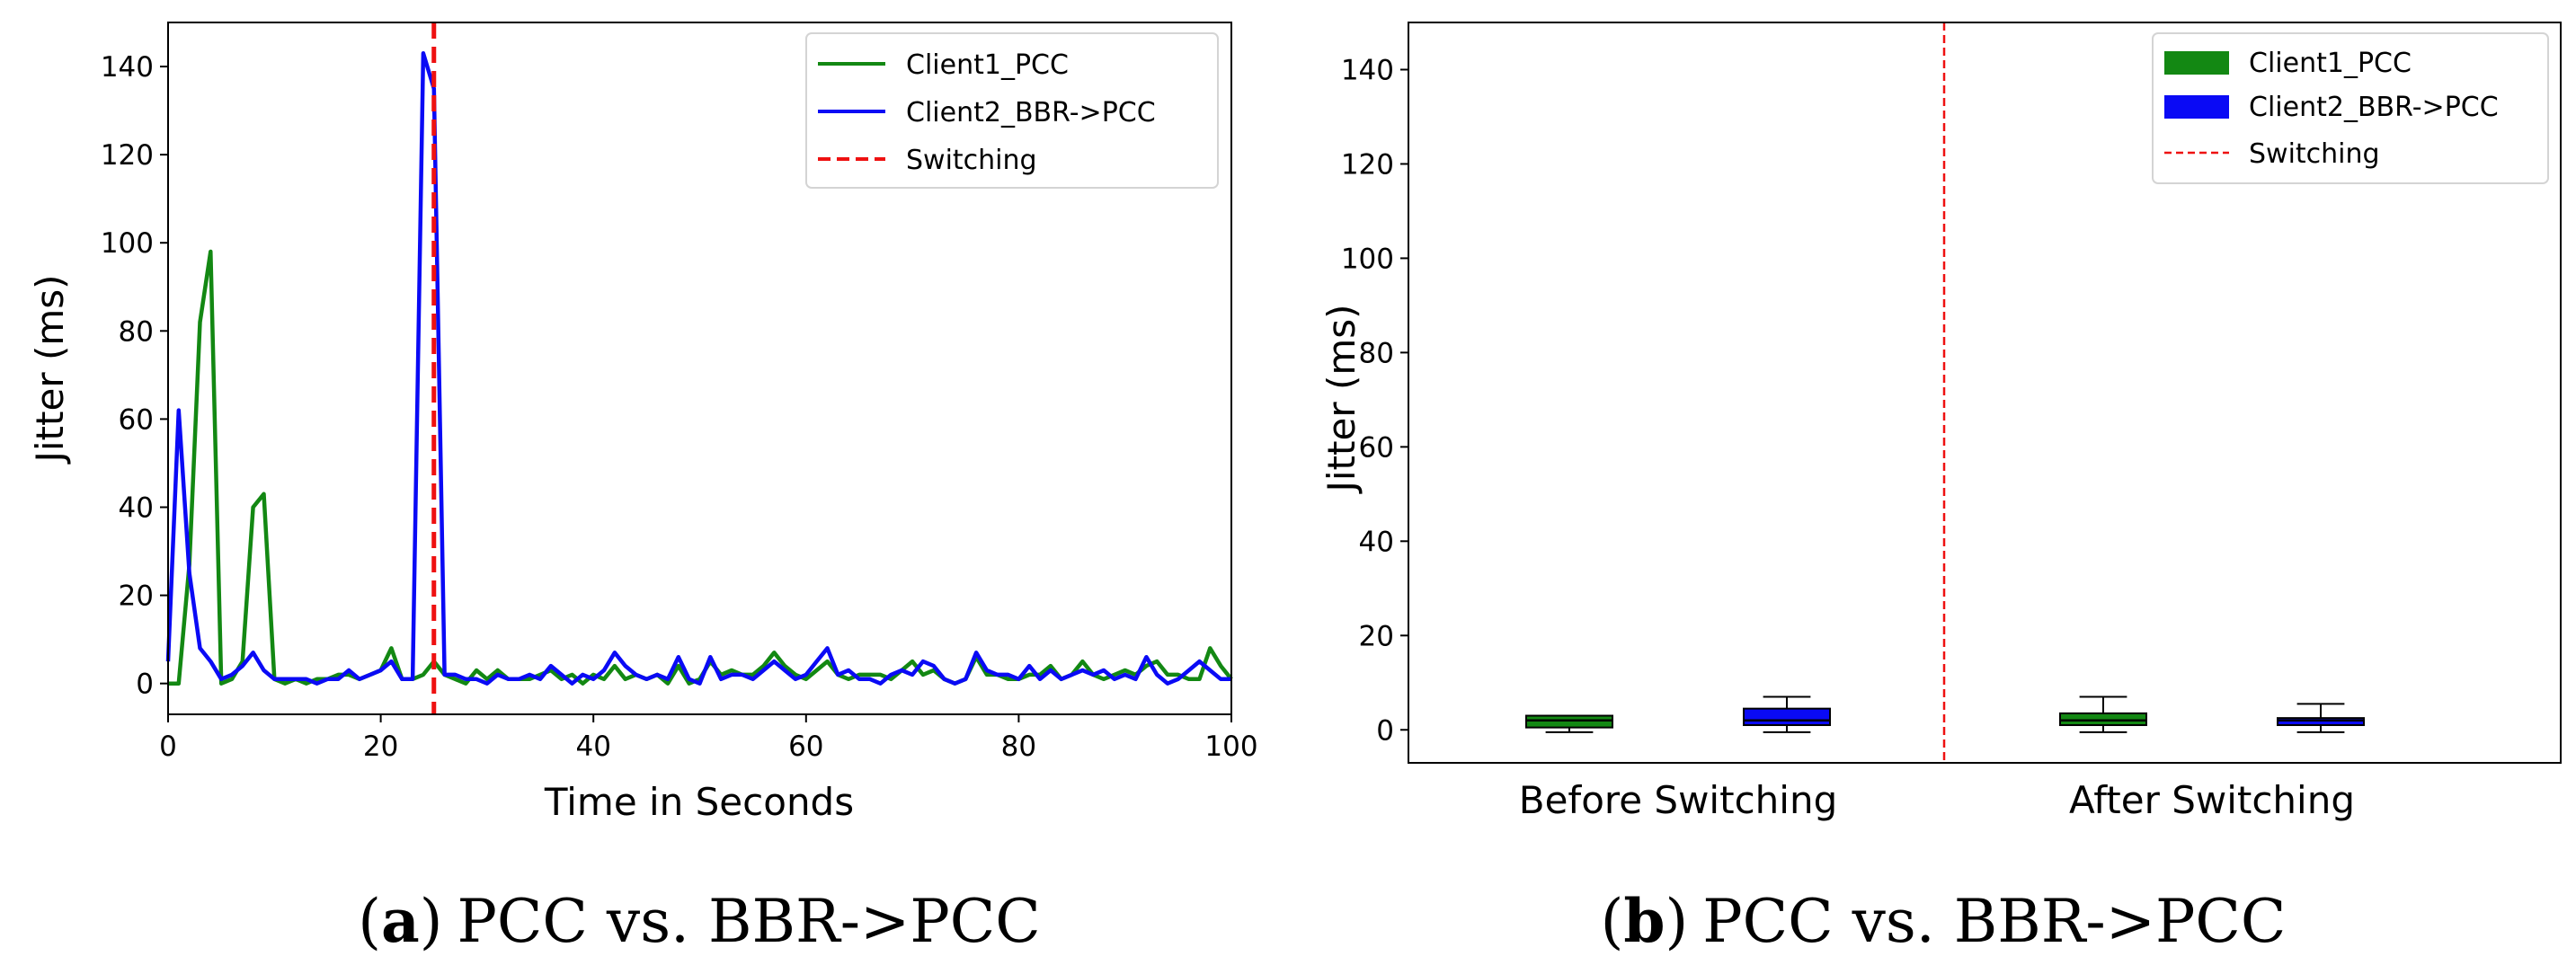  I want to click on panel-b-y-tick-label: 40, so click(1376, 542).